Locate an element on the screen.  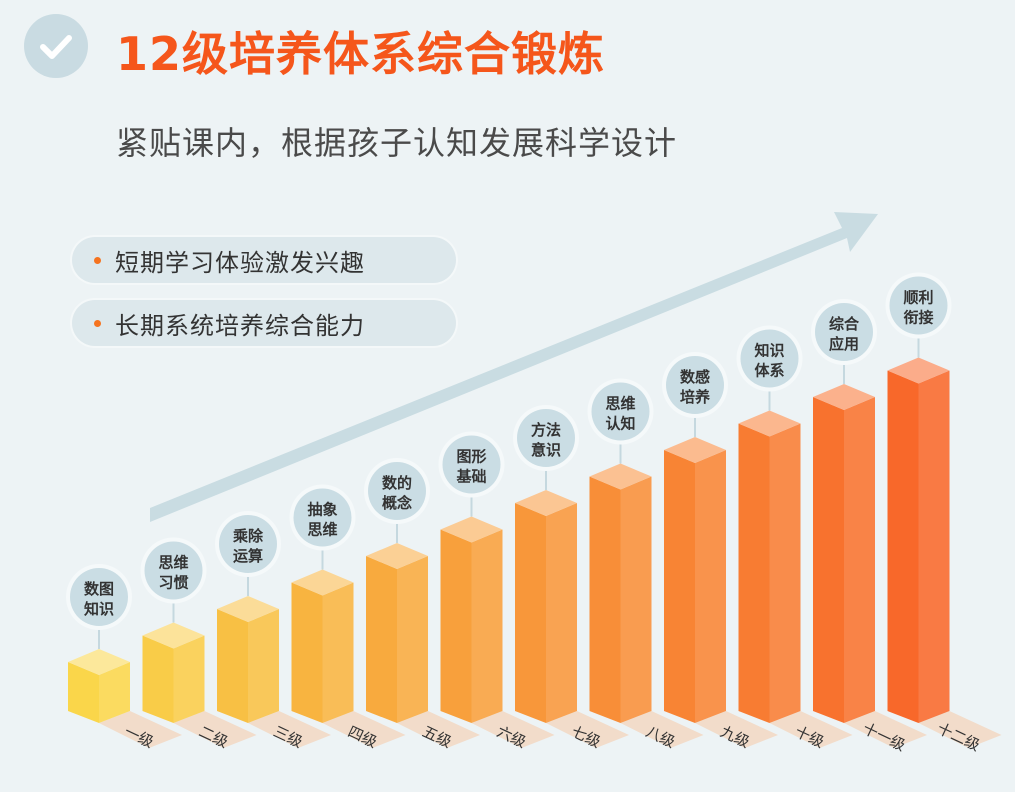
feature-text: 短期学习体验激发兴趣 is located at coordinates (240, 262).